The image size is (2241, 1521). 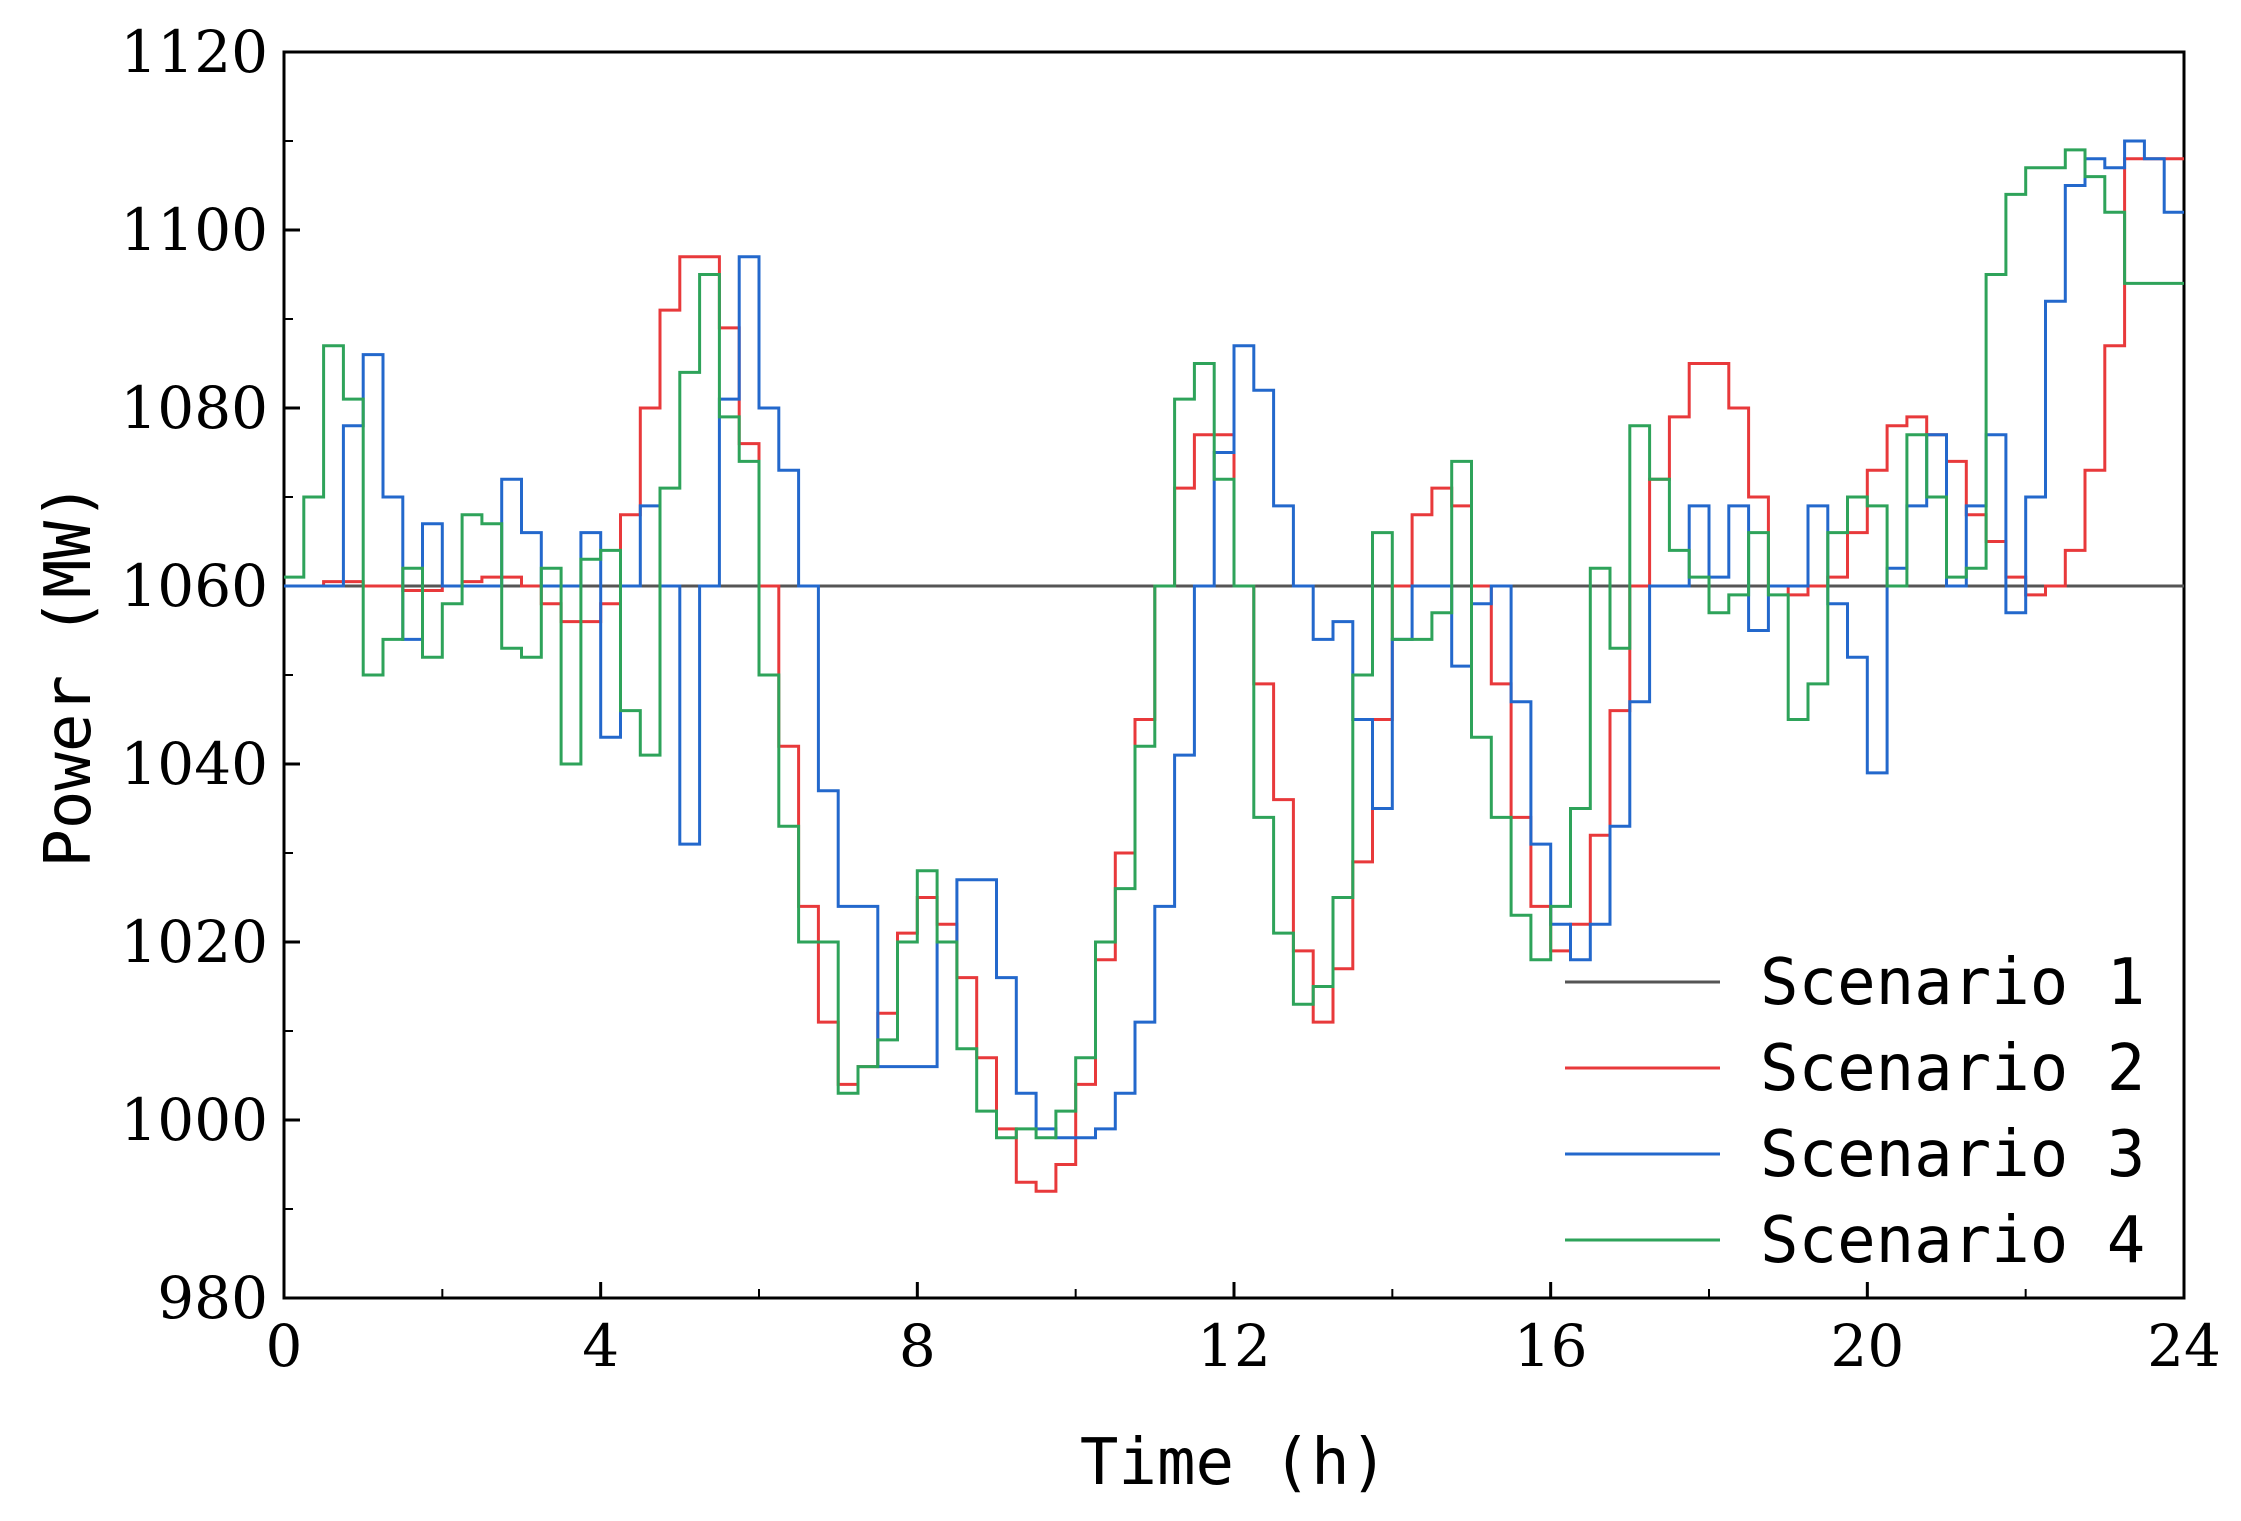 What do you see at coordinates (2184, 1346) in the screenshot?
I see `x-tick-label: 24` at bounding box center [2184, 1346].